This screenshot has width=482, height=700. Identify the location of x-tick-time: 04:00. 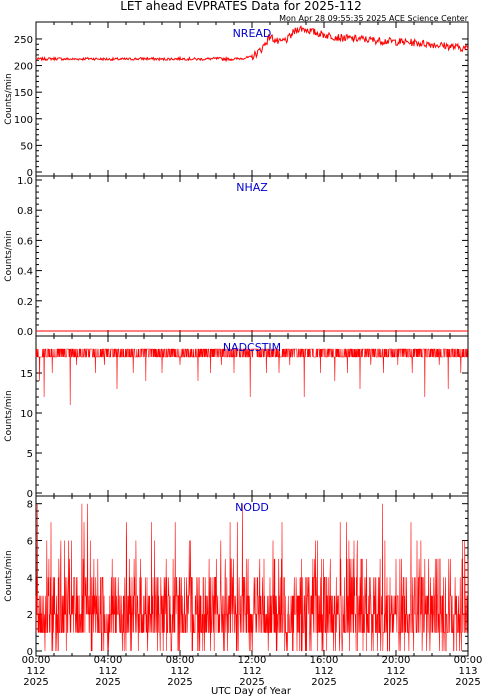
(108, 660).